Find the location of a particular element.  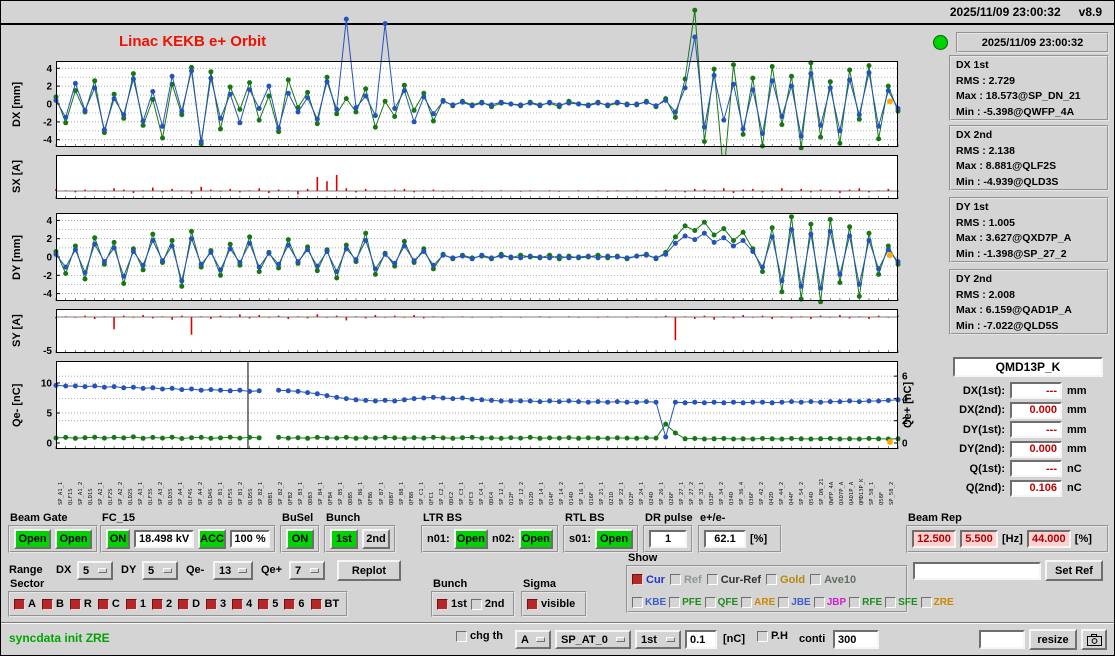

checkbox-label: 2 is located at coordinates (169, 604).